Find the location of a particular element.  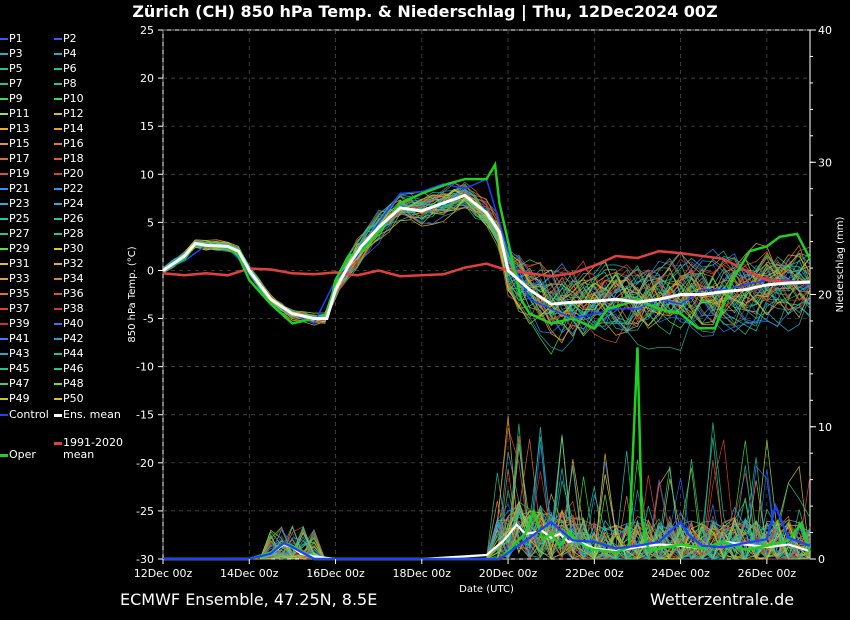

legend-item-p10: P10 is located at coordinates (69, 99).